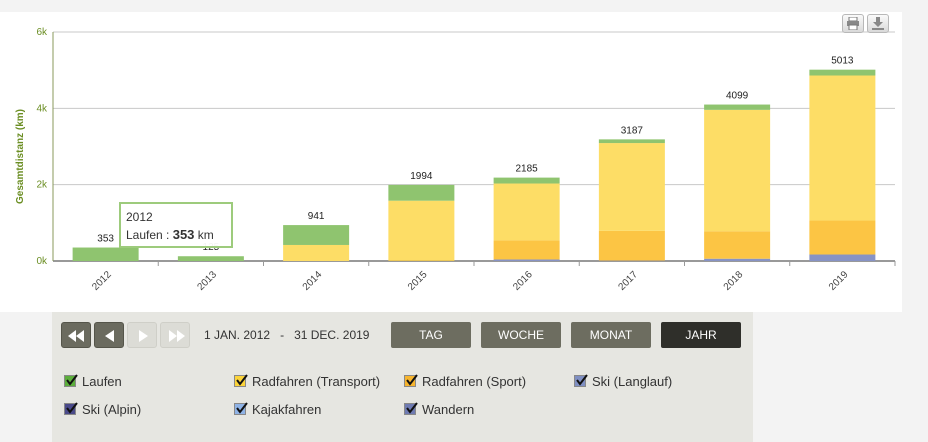 This screenshot has width=928, height=442. What do you see at coordinates (237, 335) in the screenshot?
I see `date-start: 1 JAN. 2012` at bounding box center [237, 335].